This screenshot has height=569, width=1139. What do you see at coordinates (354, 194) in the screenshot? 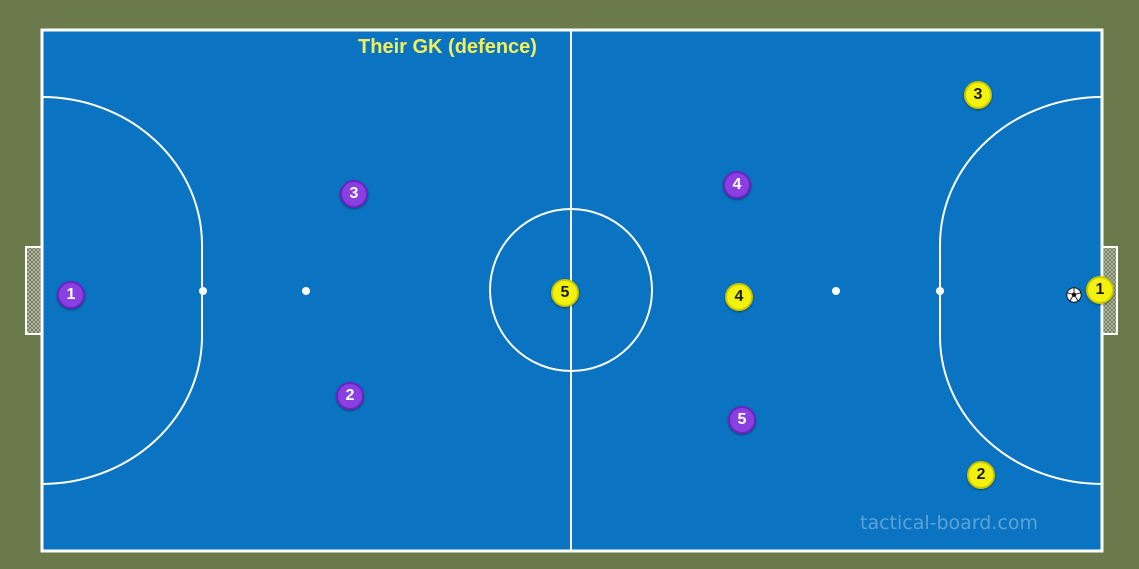
I see `purple-player-3: 3` at bounding box center [354, 194].